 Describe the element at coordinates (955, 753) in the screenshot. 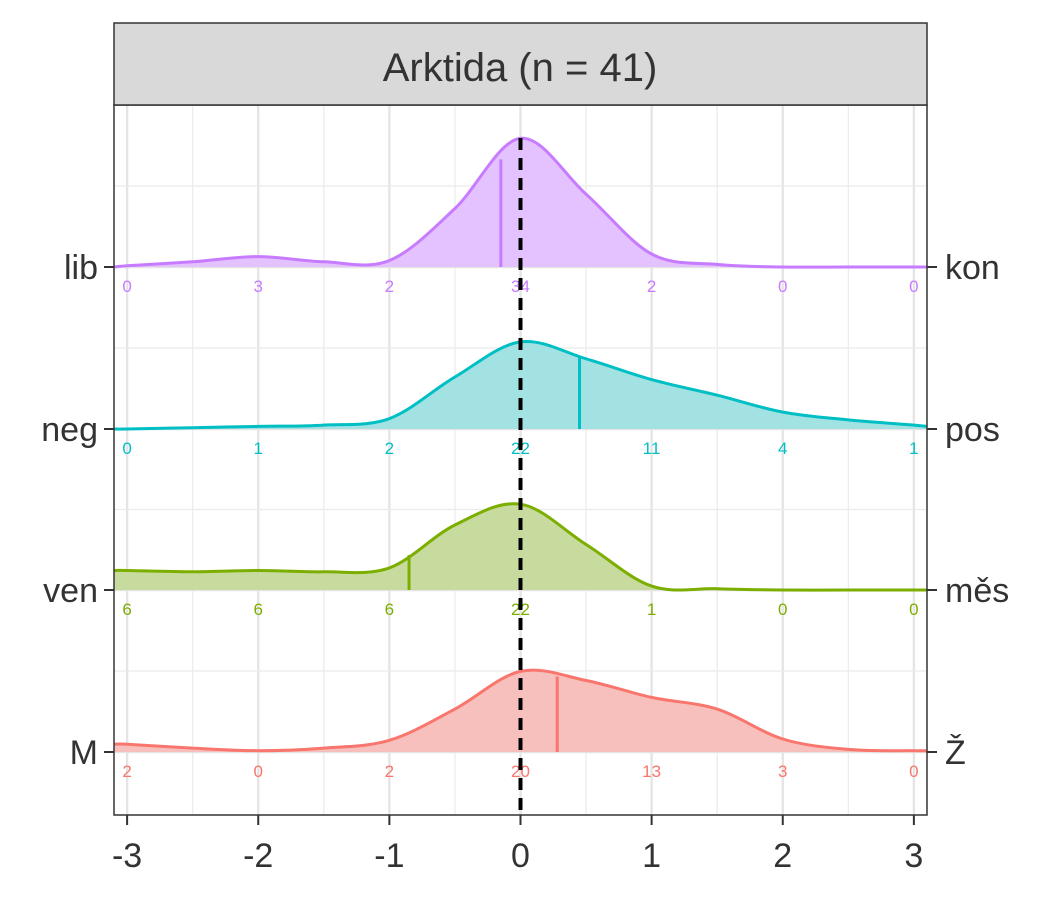

I see `y-label-right: Ž` at that location.